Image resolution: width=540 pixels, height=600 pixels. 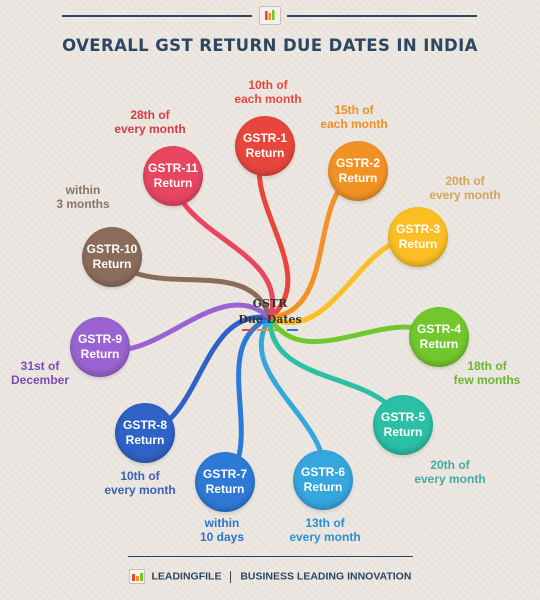 I want to click on due-date-gstr-2: 15th of each month, so click(x=354, y=117).